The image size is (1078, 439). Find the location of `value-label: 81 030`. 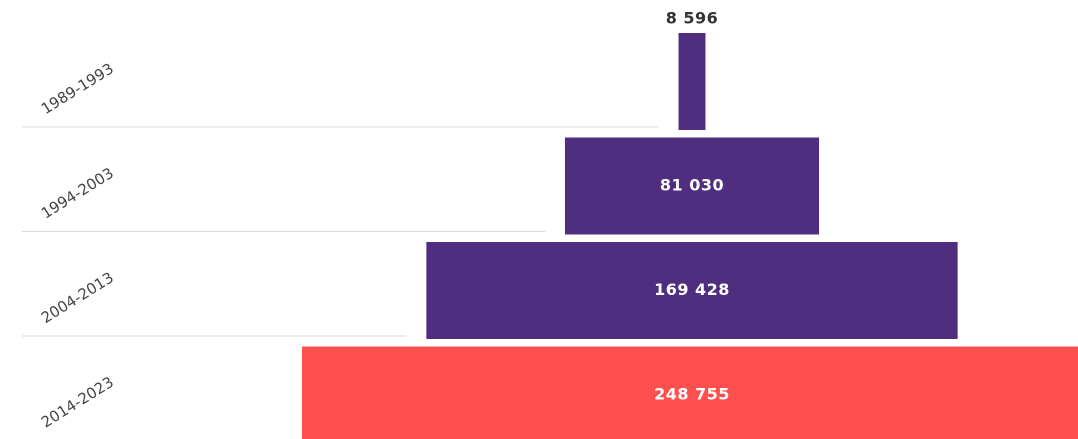

value-label: 81 030 is located at coordinates (692, 185).